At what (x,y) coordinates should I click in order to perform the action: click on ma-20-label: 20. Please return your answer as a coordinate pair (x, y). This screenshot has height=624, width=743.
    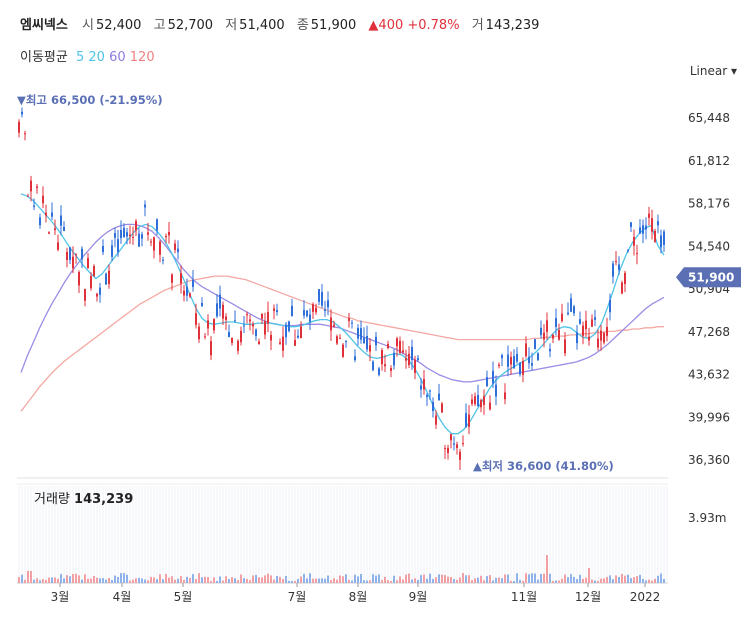
    Looking at the image, I should click on (96, 57).